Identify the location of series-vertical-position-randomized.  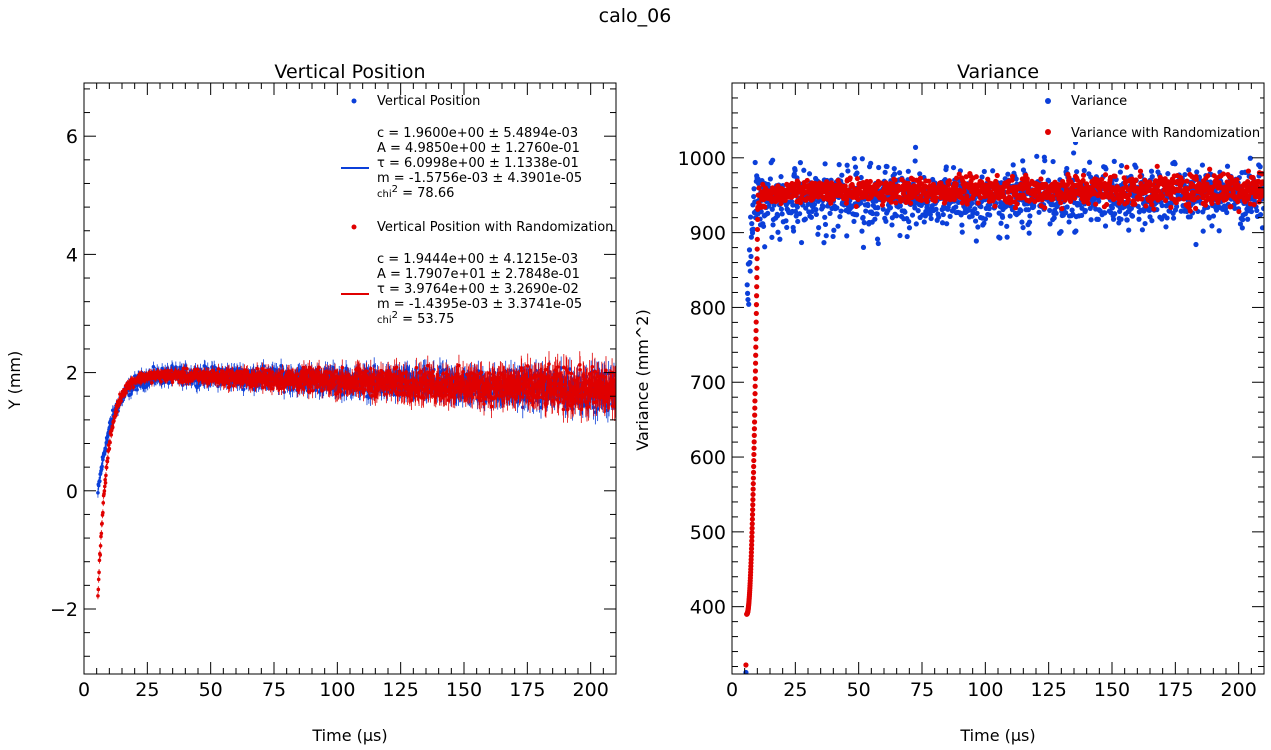
(356, 475).